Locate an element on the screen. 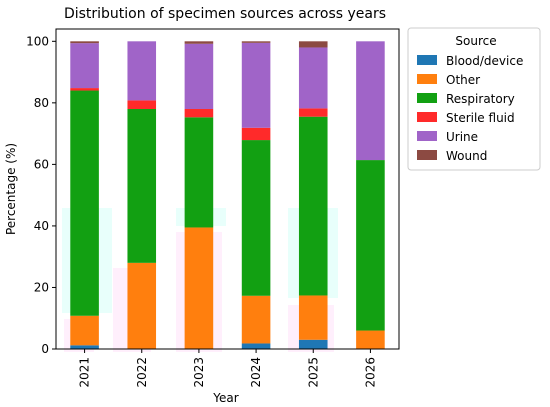  legend-label-urine: Urine is located at coordinates (462, 137).